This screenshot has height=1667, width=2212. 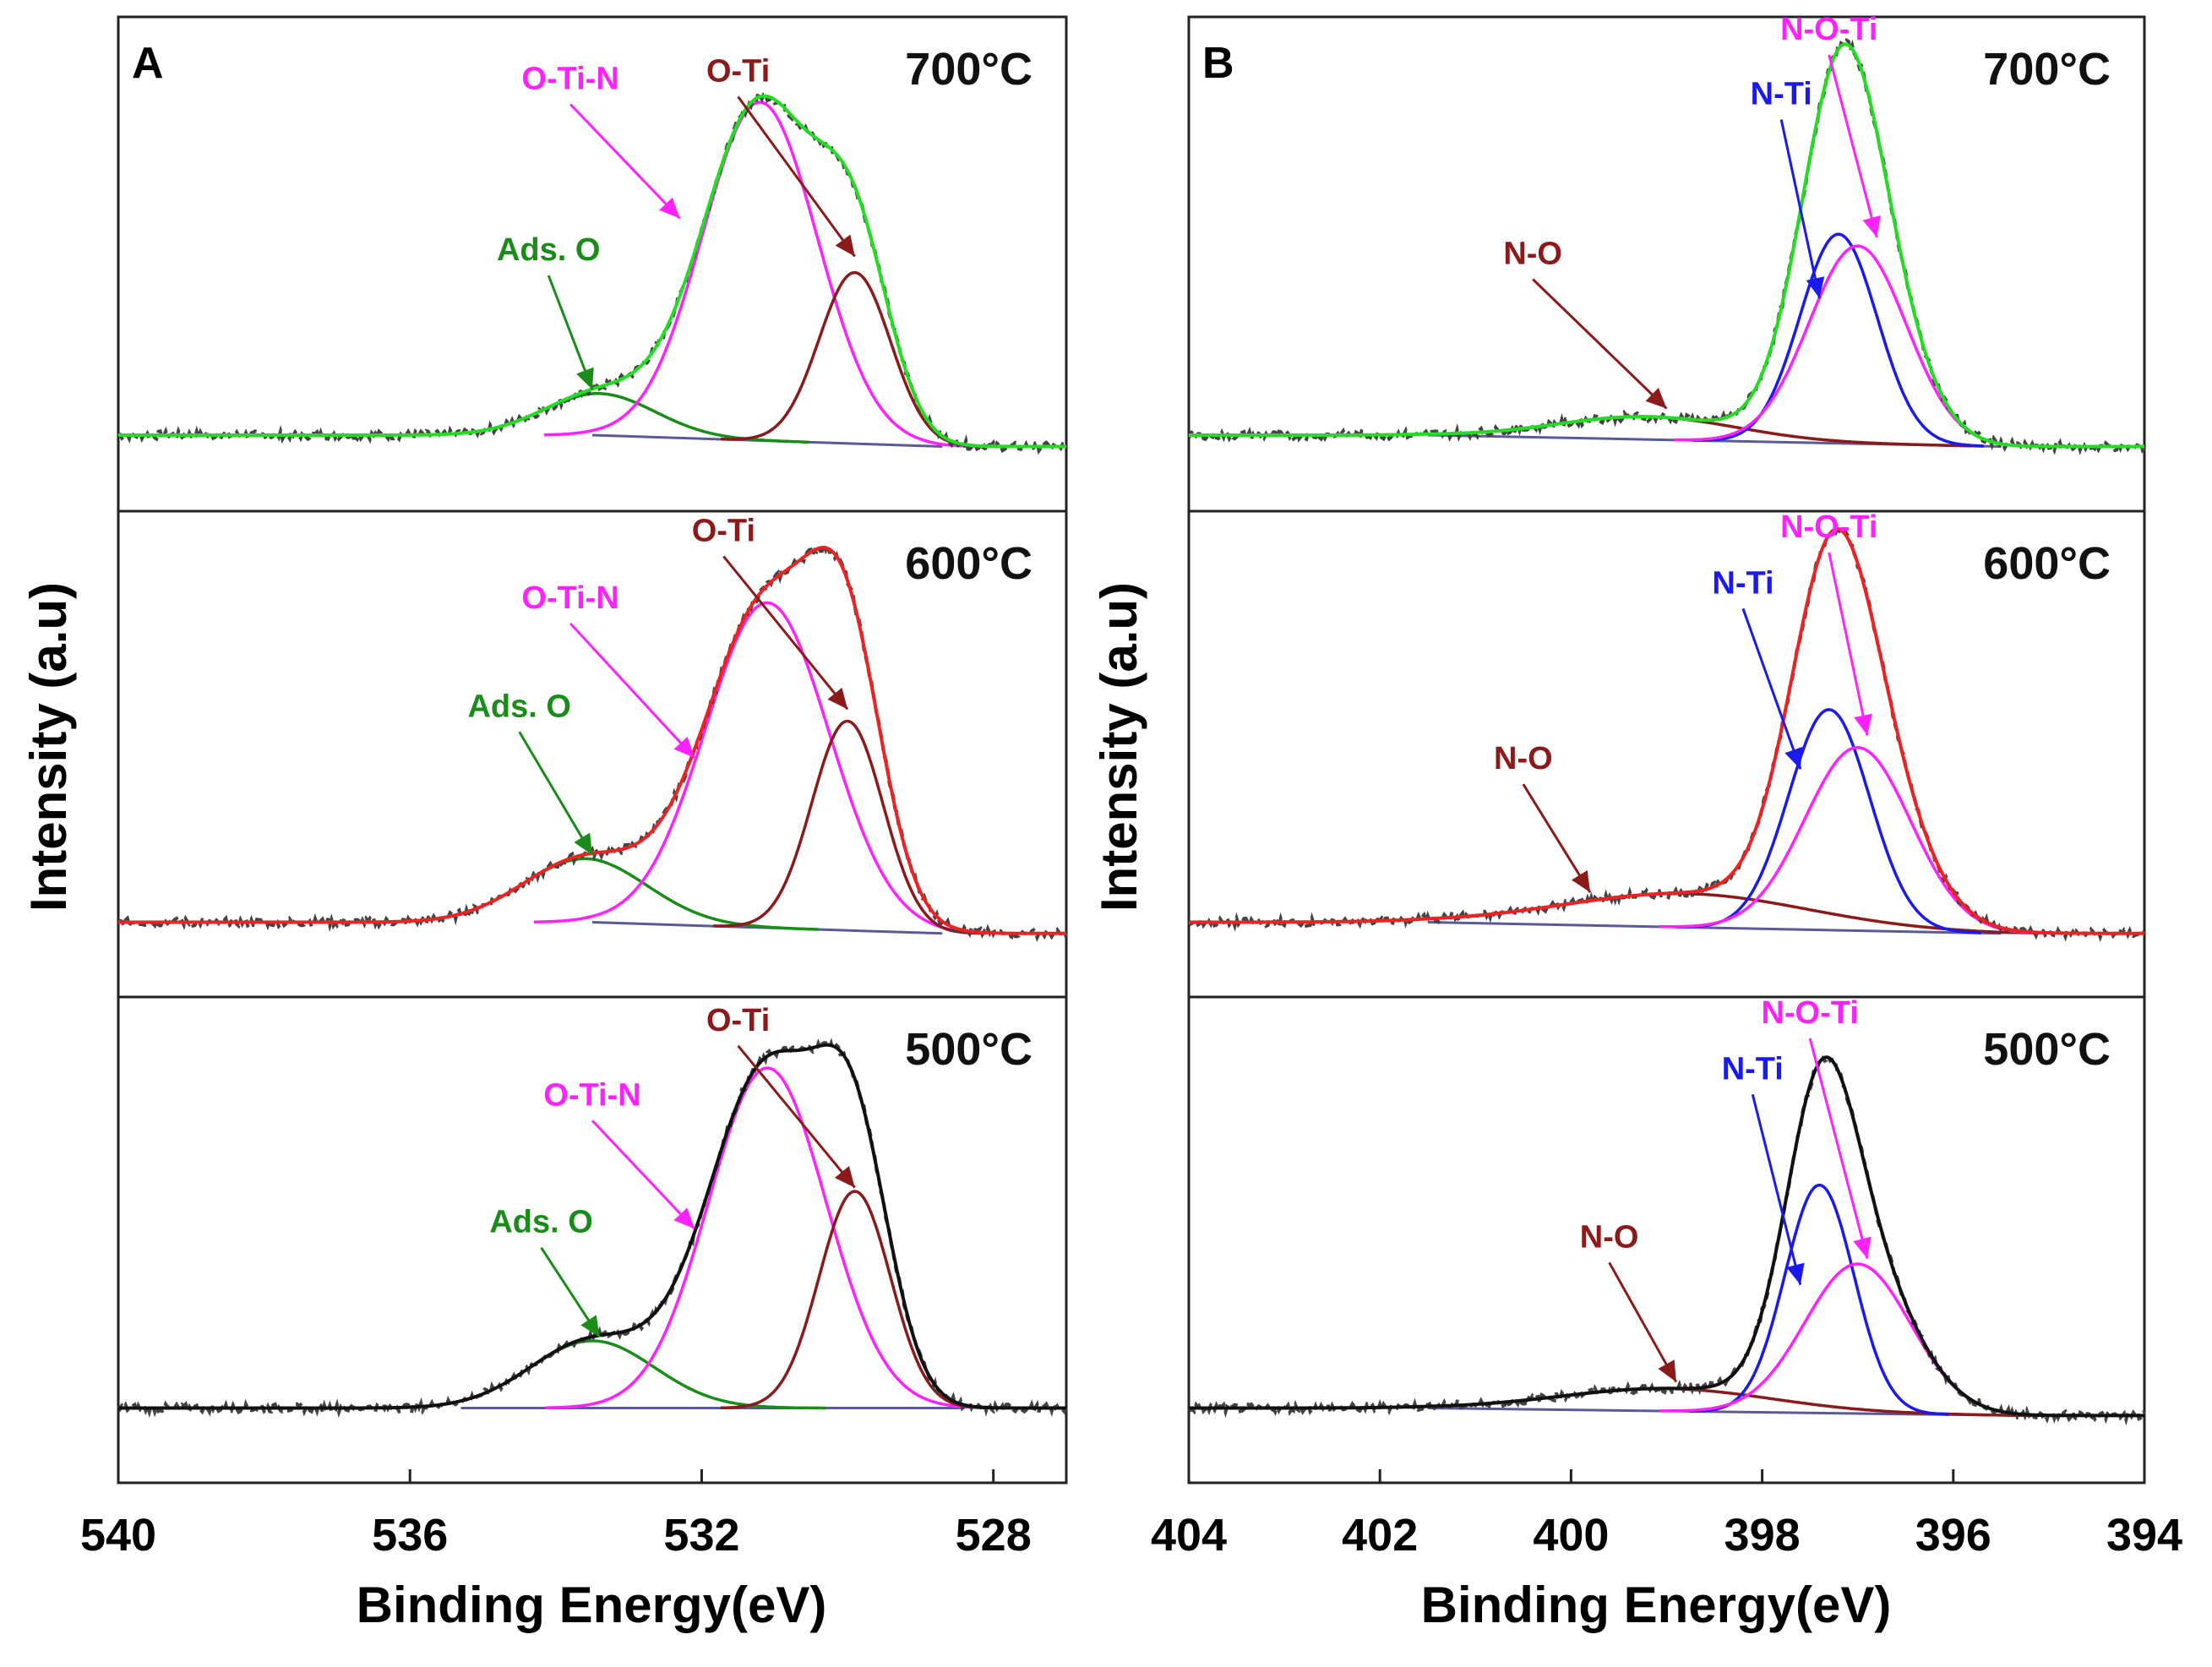 What do you see at coordinates (1657, 1605) in the screenshot?
I see `x-axis-label-b: Binding Energy(eV)` at bounding box center [1657, 1605].